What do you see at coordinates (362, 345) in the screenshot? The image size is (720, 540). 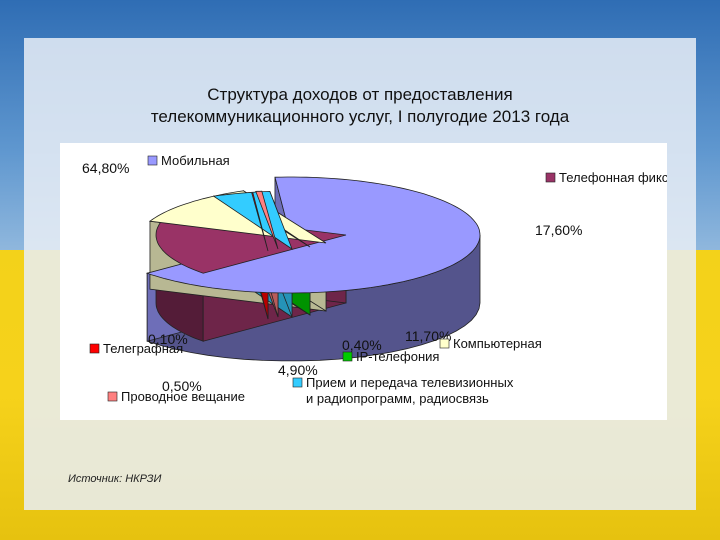 I see `data-label-4: 0,40%` at bounding box center [362, 345].